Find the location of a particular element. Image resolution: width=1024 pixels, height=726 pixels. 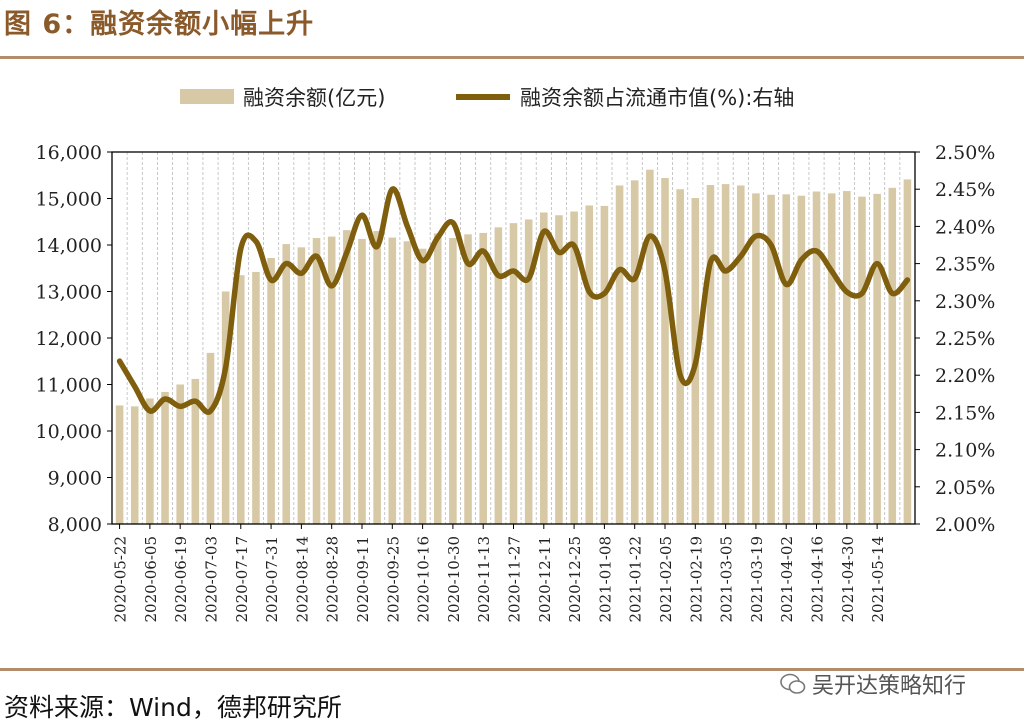

x-tick-label: 2020-10-30 is located at coordinates (454, 579).